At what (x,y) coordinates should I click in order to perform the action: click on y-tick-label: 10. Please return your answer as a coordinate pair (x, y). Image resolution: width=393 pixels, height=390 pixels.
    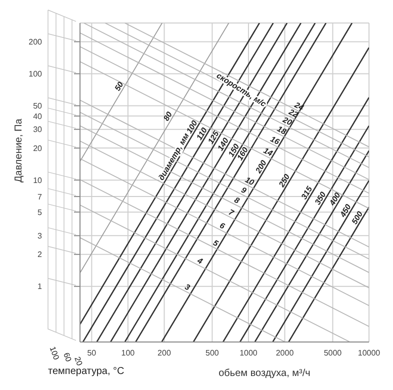
    Looking at the image, I should click on (38, 180).